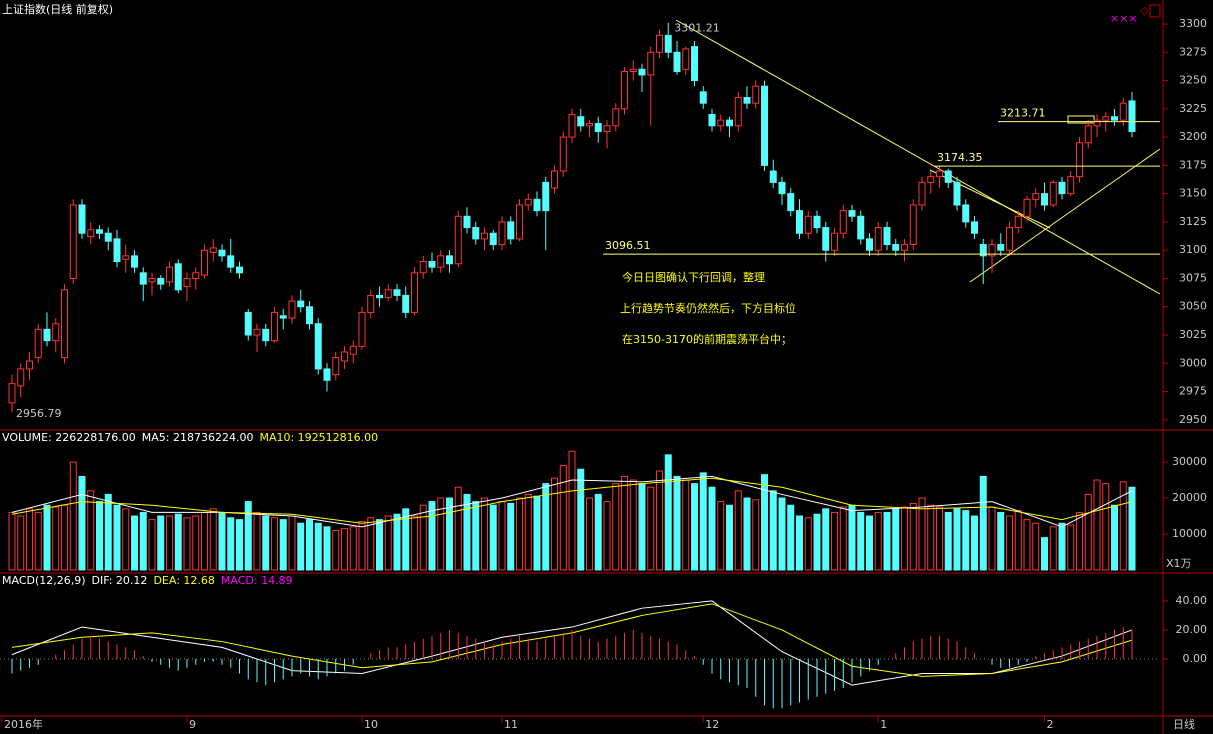 This screenshot has height=734, width=1213. What do you see at coordinates (1179, 563) in the screenshot?
I see `unit-label: X1万` at bounding box center [1179, 563].